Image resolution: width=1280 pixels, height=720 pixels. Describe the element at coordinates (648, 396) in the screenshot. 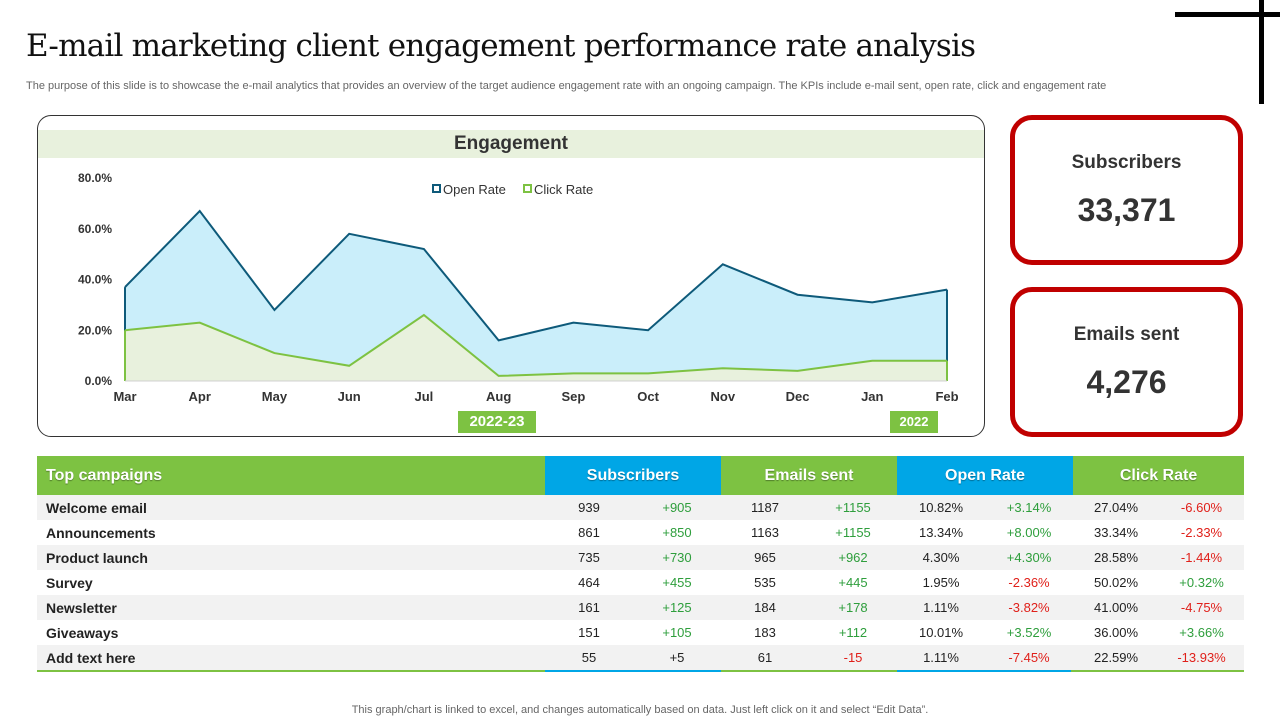

I see `x-tick-label: Oct` at that location.